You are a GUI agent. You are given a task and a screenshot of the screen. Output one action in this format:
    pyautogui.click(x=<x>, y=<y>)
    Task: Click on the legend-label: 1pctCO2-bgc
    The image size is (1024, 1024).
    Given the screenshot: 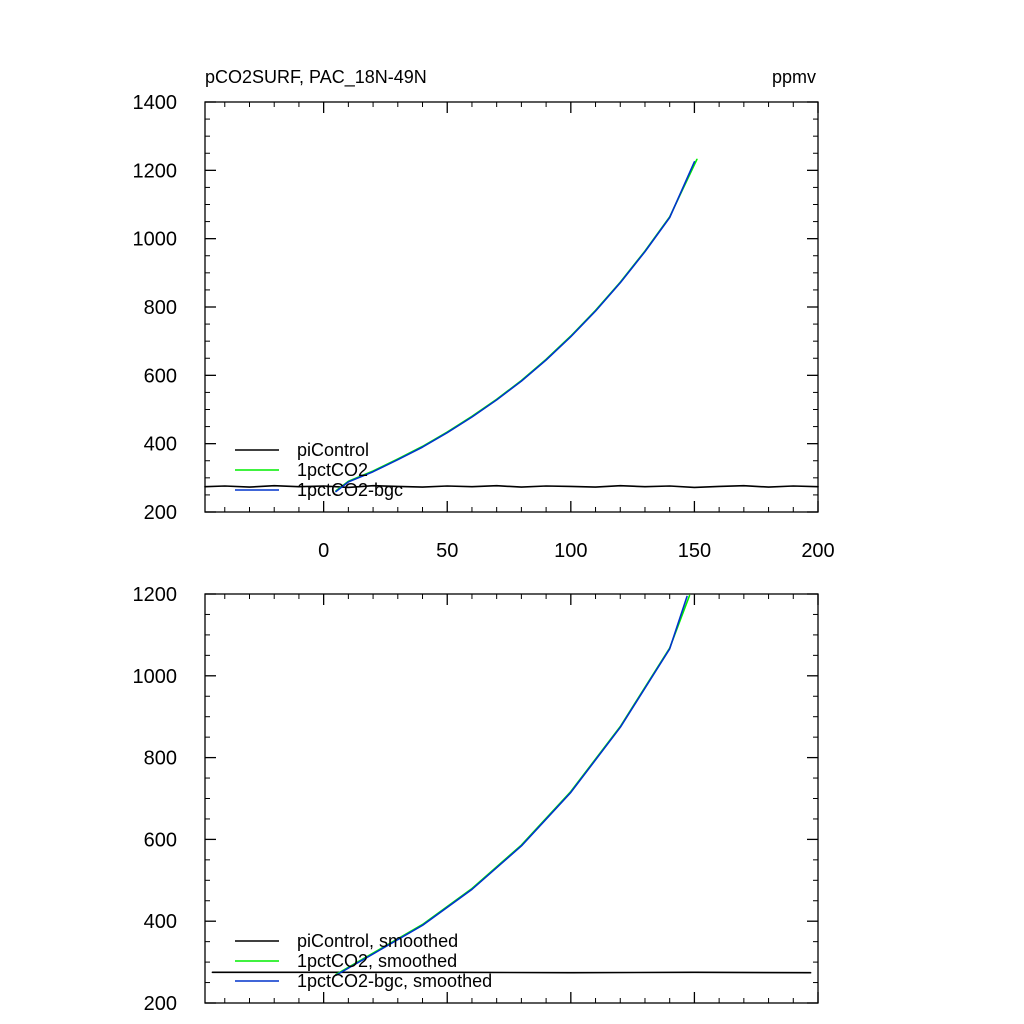 What is the action you would take?
    pyautogui.click(x=350, y=490)
    